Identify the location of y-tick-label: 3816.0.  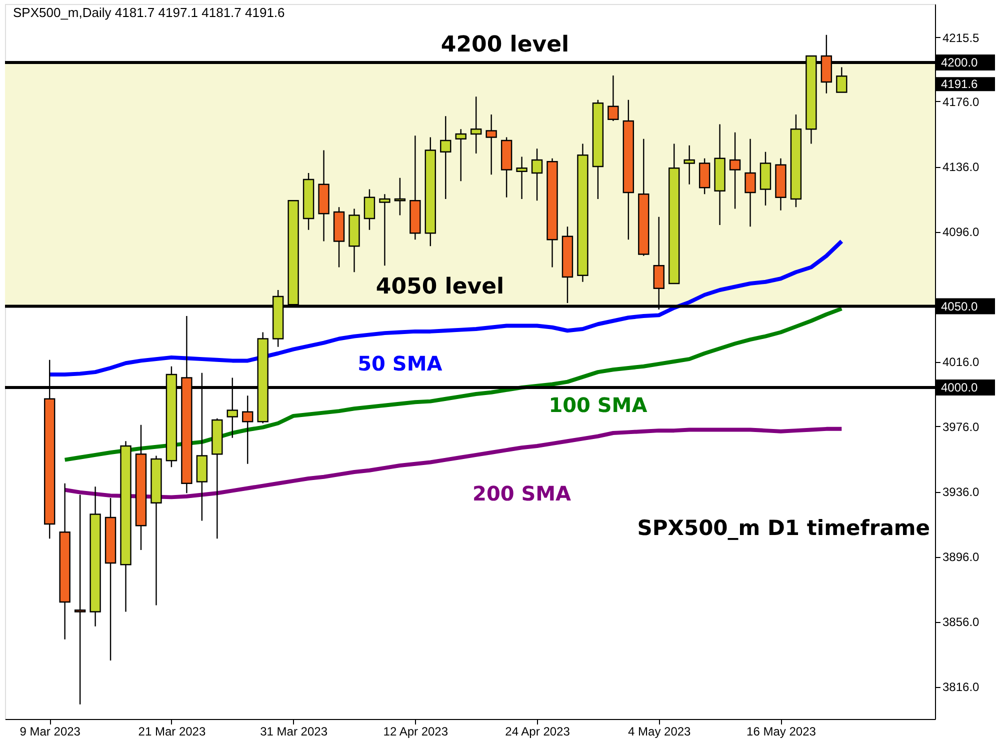
(961, 687).